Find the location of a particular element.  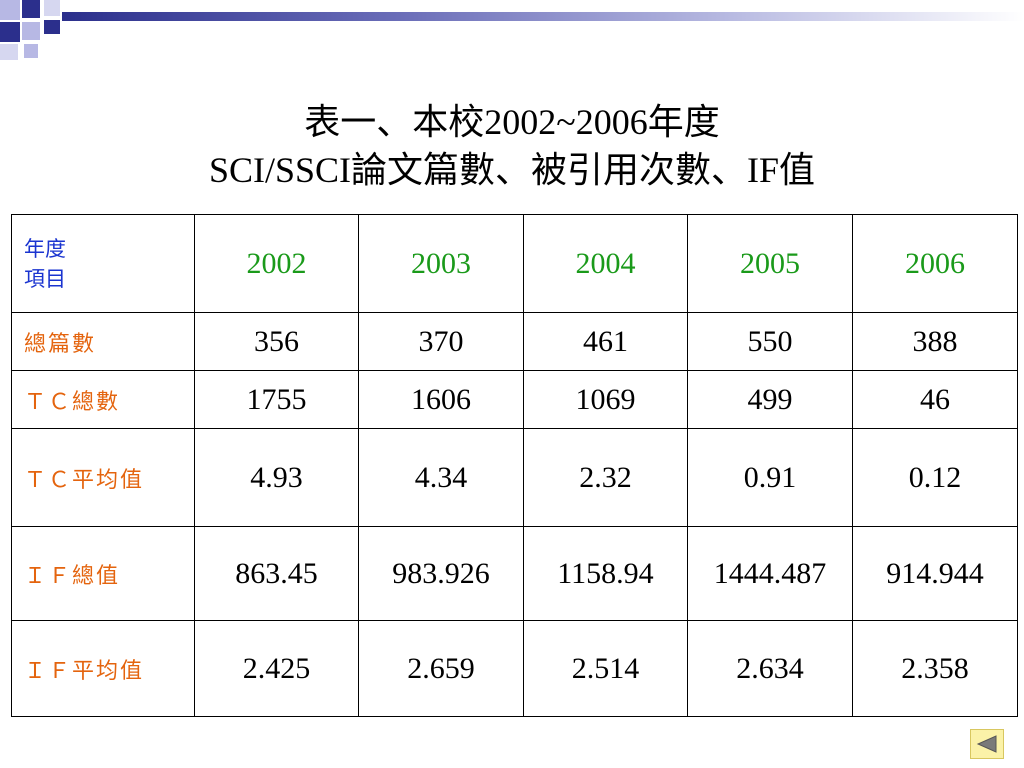

table-row: ＴＣ平均值 4.93 4.34 2.32 0.91 0.12 is located at coordinates (514, 477).